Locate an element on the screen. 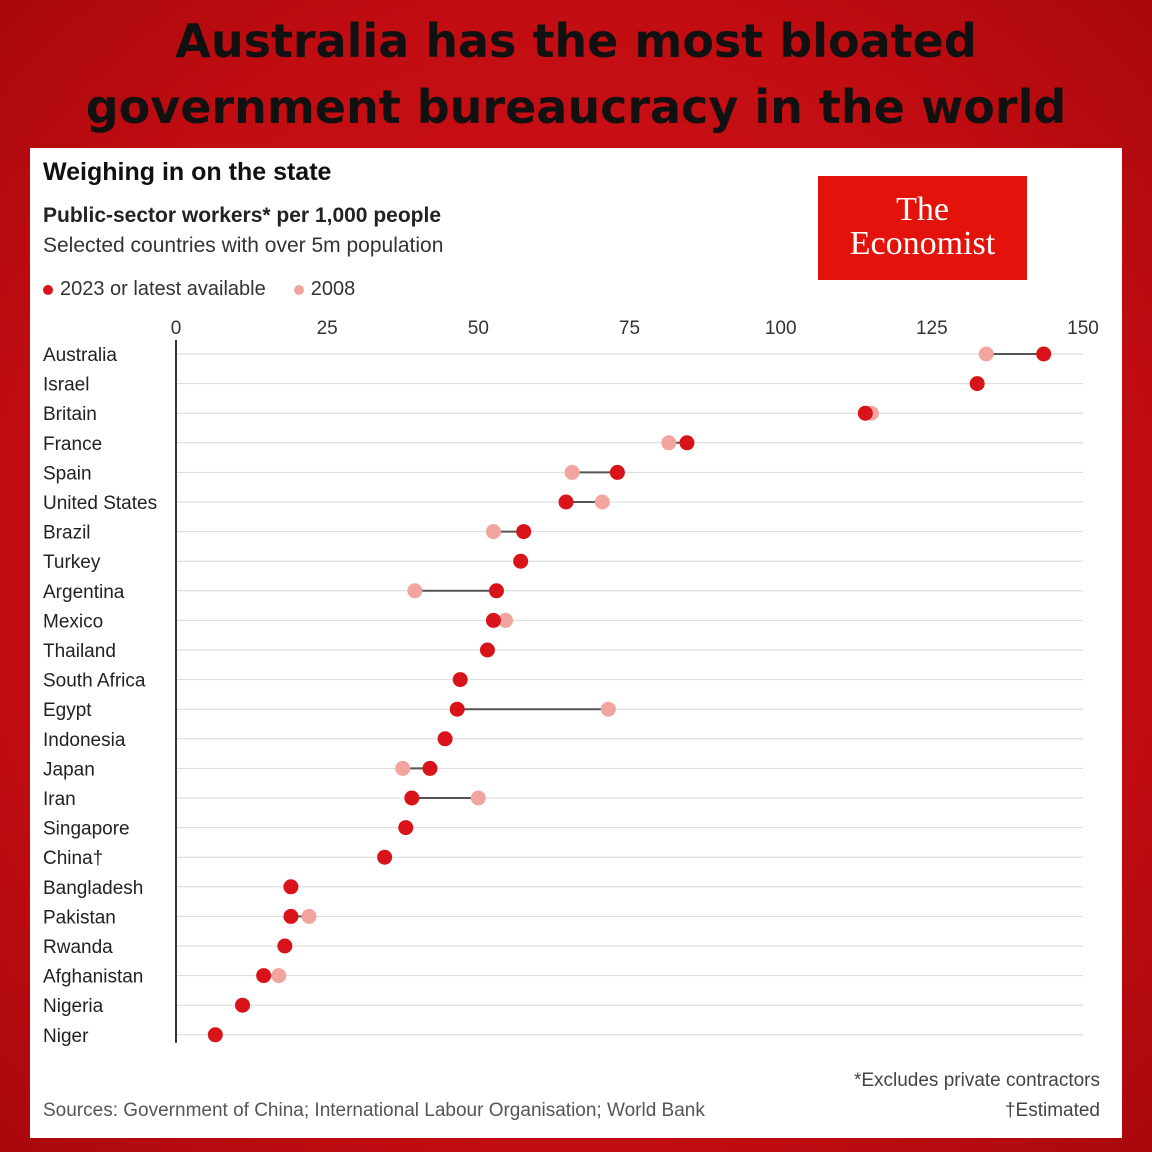 Image resolution: width=1152 pixels, height=1152 pixels. row-label: Rwanda is located at coordinates (78, 947).